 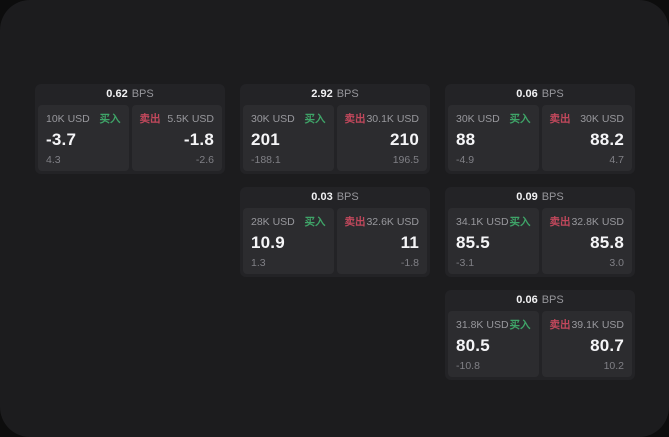 What do you see at coordinates (61, 139) in the screenshot?
I see `buy-price: -3.7` at bounding box center [61, 139].